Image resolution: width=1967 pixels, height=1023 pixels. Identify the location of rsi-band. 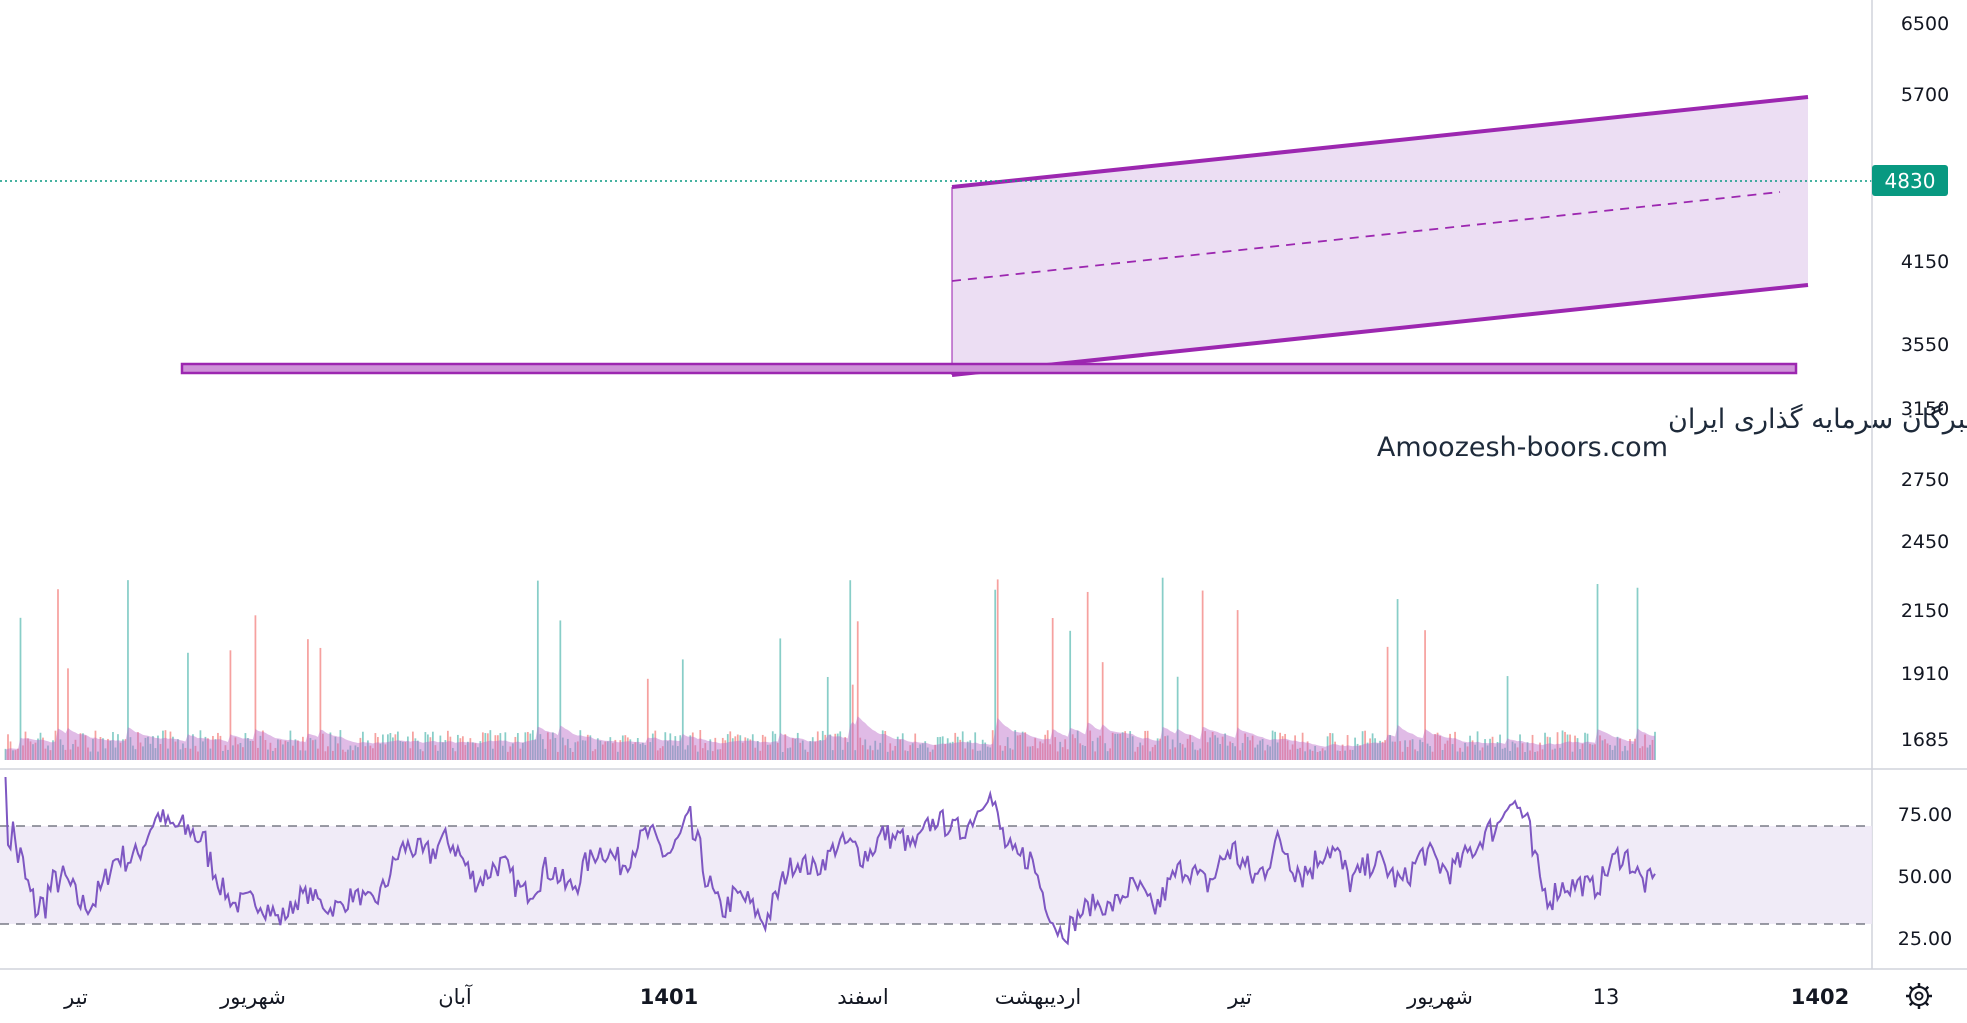
(936, 875).